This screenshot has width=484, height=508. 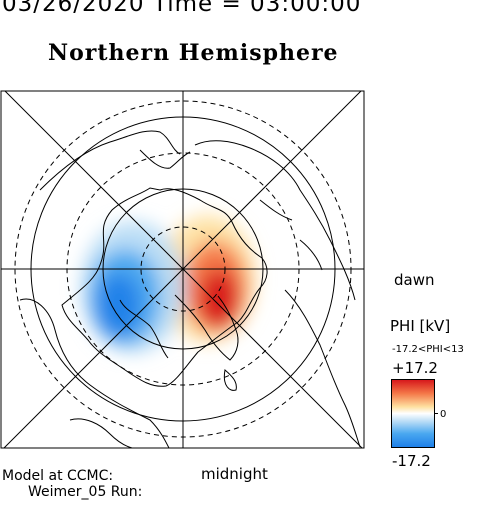 What do you see at coordinates (420, 326) in the screenshot?
I see `colorbar-title: PHI [kV]` at bounding box center [420, 326].